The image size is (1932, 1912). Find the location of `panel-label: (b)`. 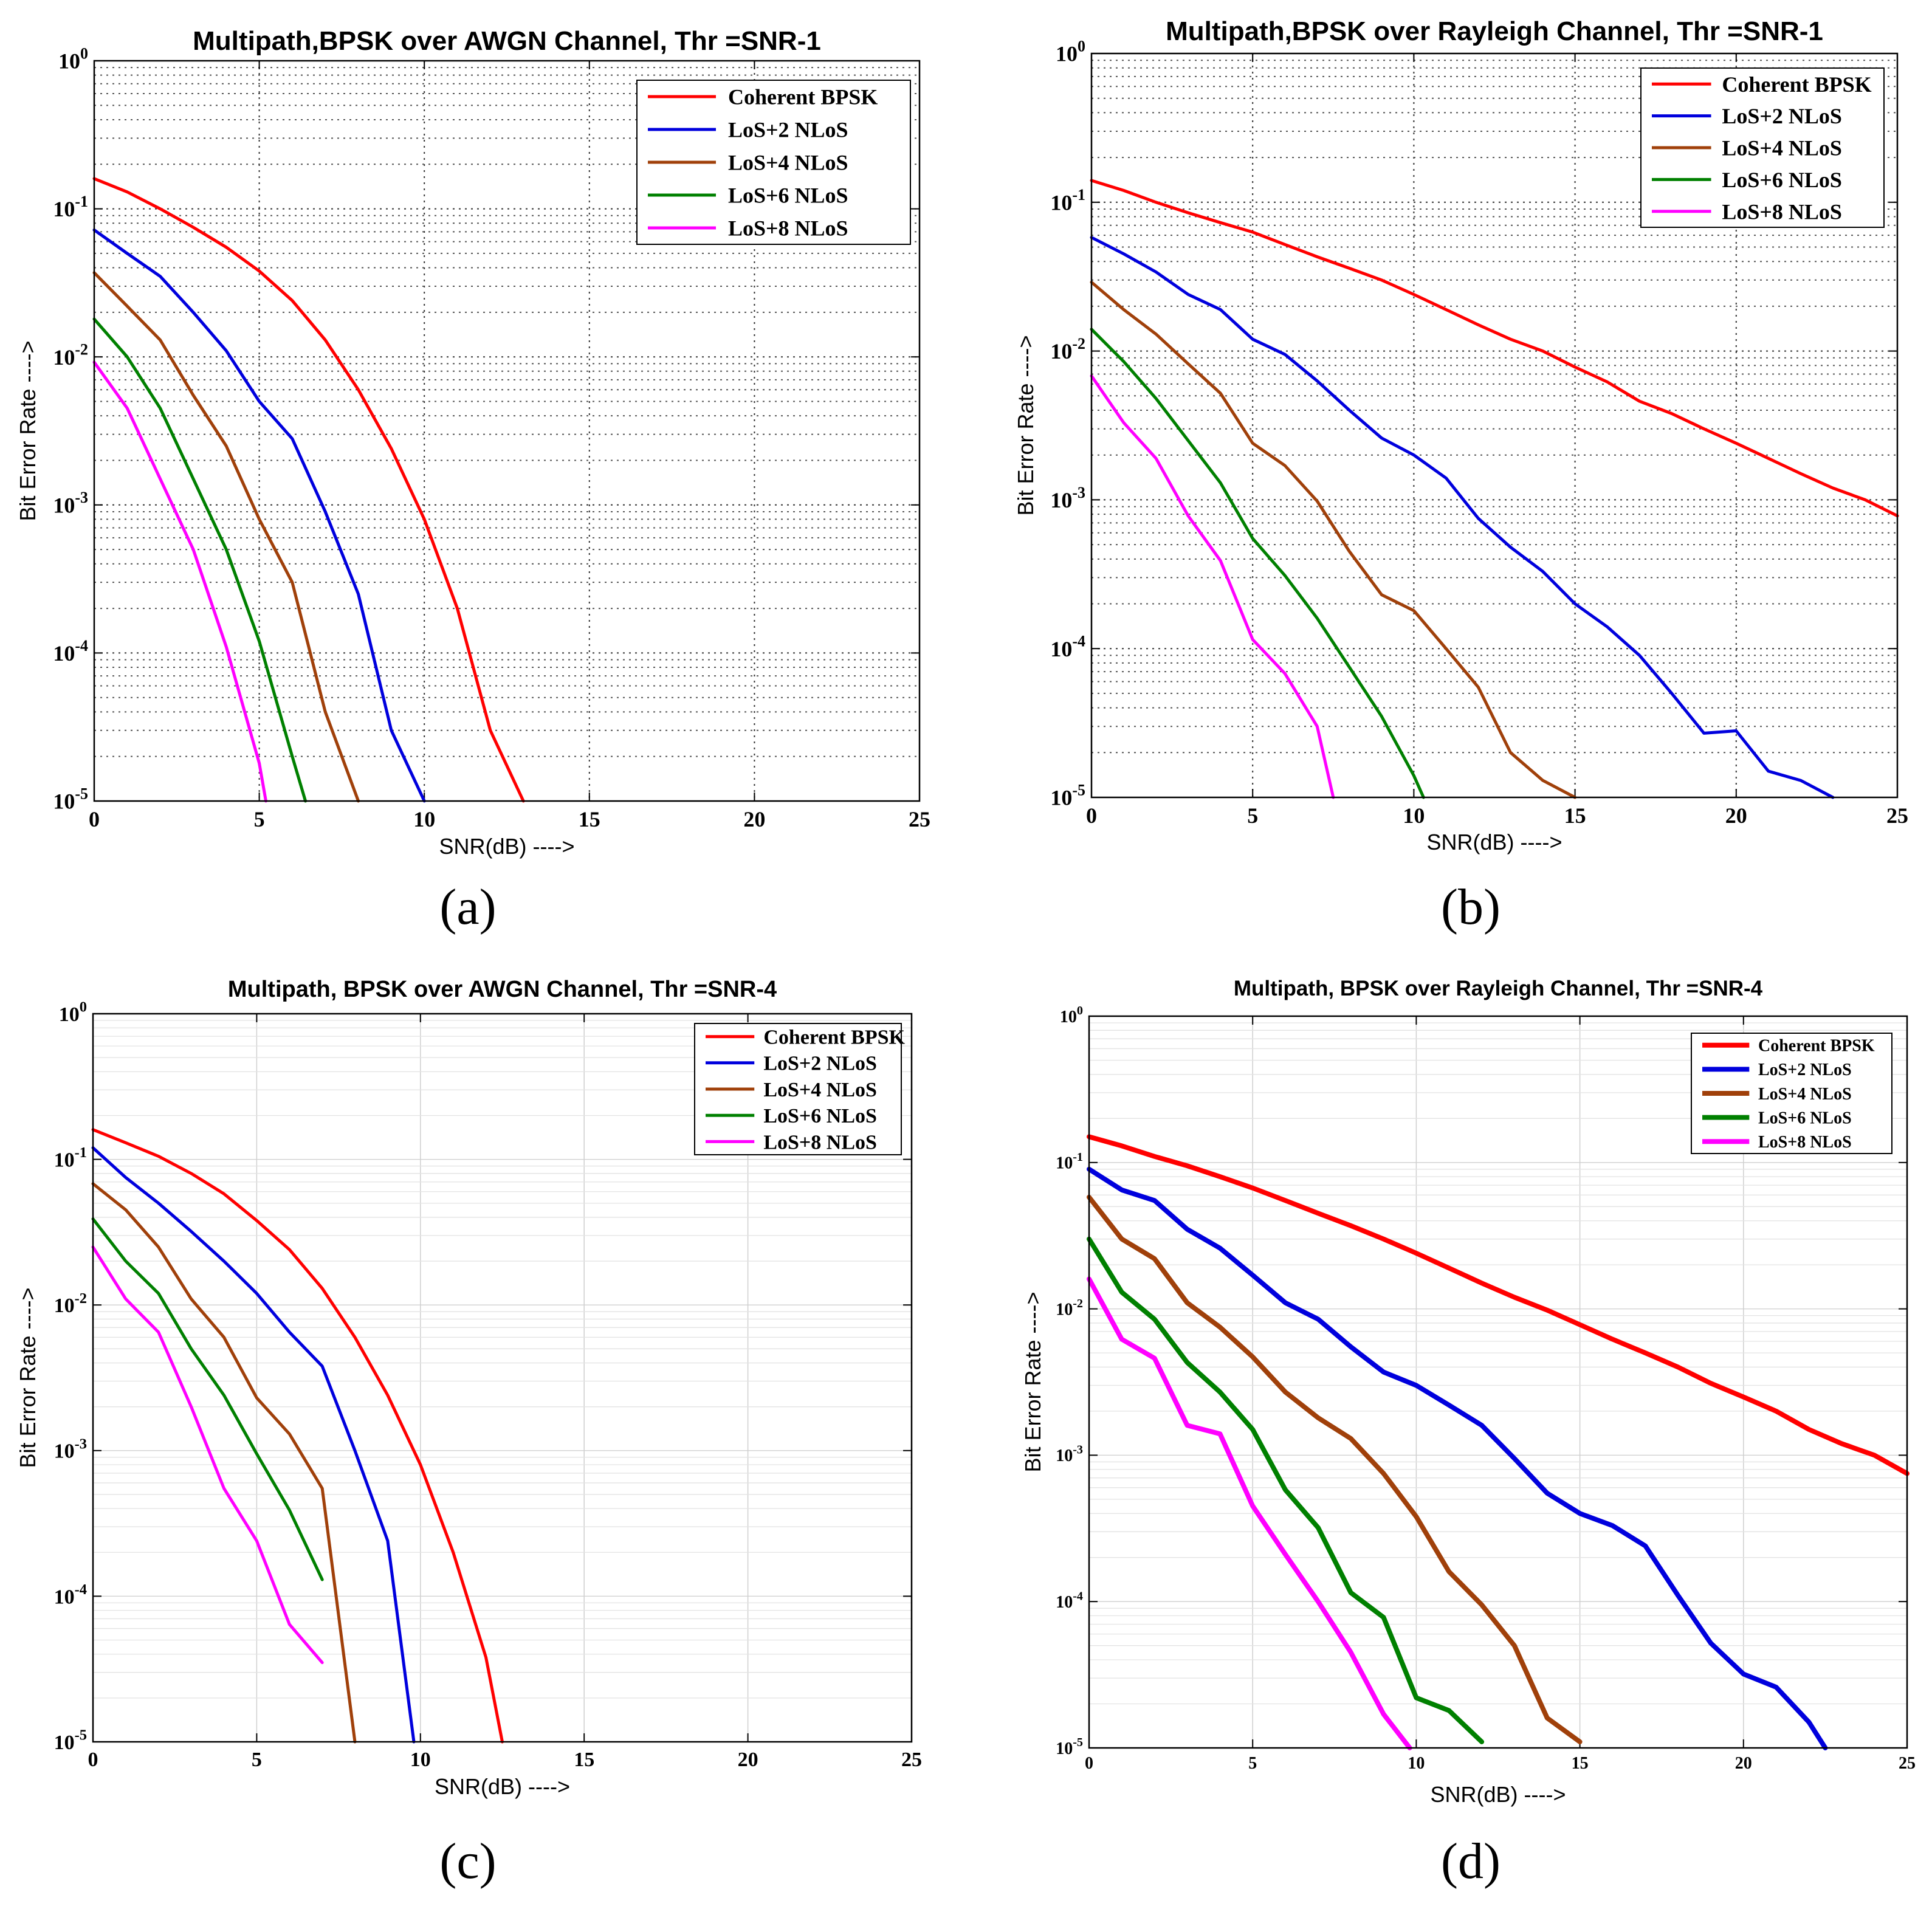

panel-label: (b) is located at coordinates (1471, 907).